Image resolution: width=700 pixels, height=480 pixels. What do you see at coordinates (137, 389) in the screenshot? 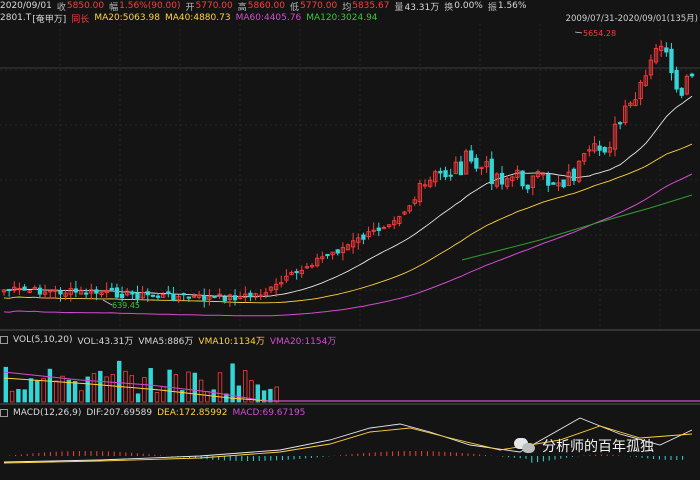
I see `vma10-line` at bounding box center [137, 389].